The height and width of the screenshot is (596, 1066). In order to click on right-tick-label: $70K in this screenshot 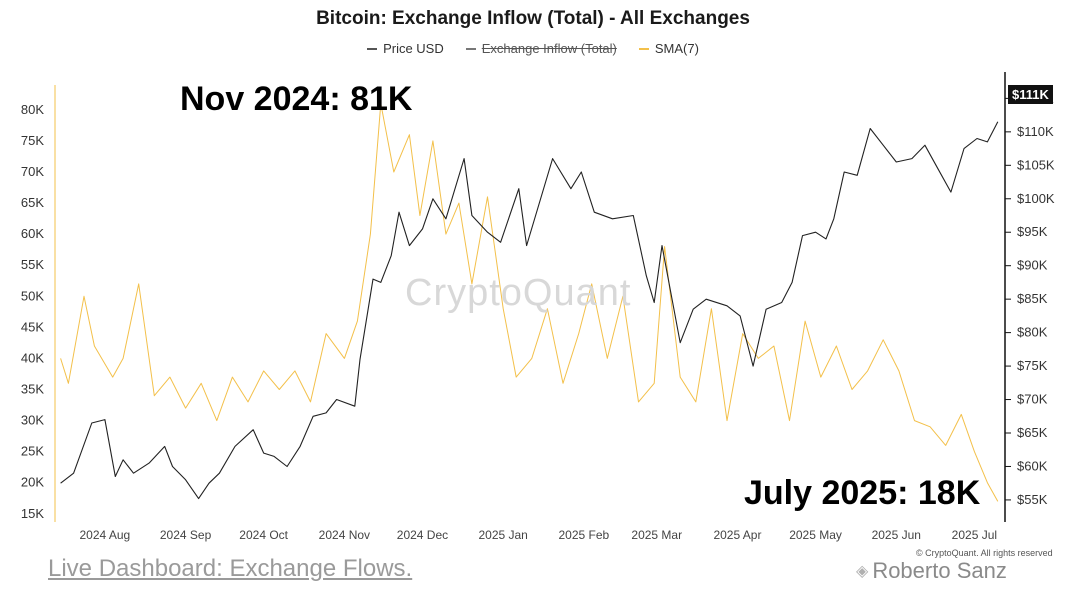, I will do `click(1032, 399)`.